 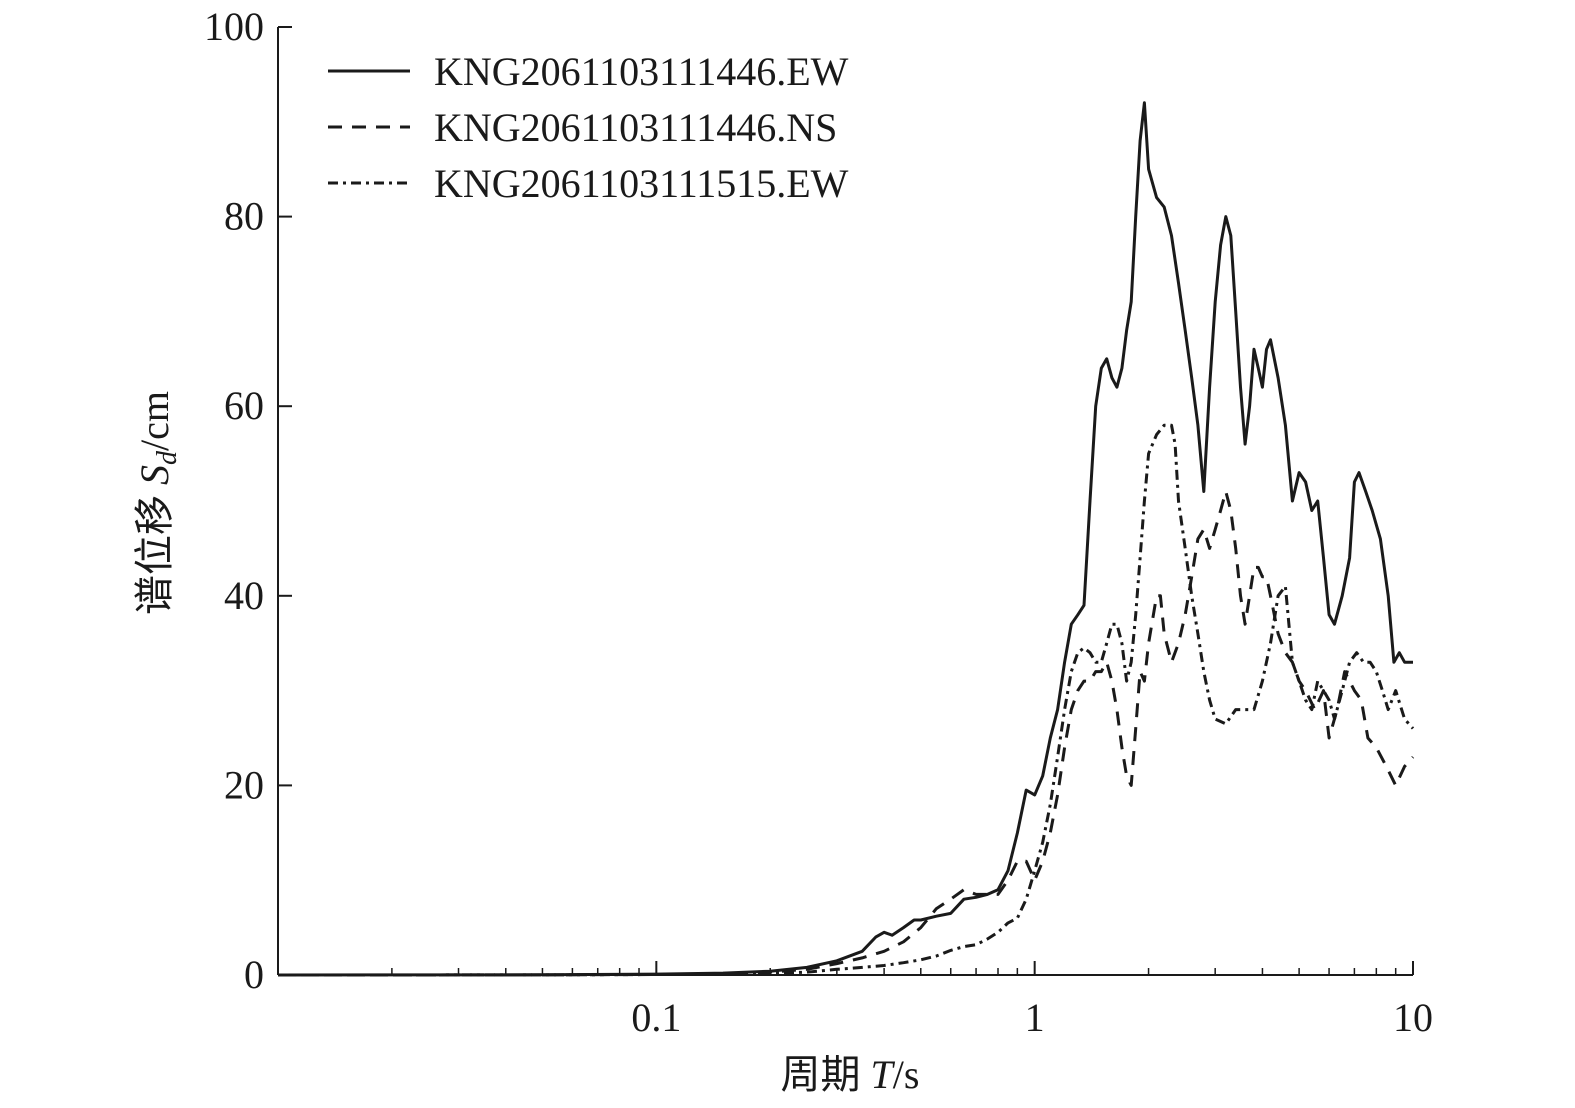 I want to click on y-axis-title: 谱位移 Sd/cm, so click(x=157, y=503).